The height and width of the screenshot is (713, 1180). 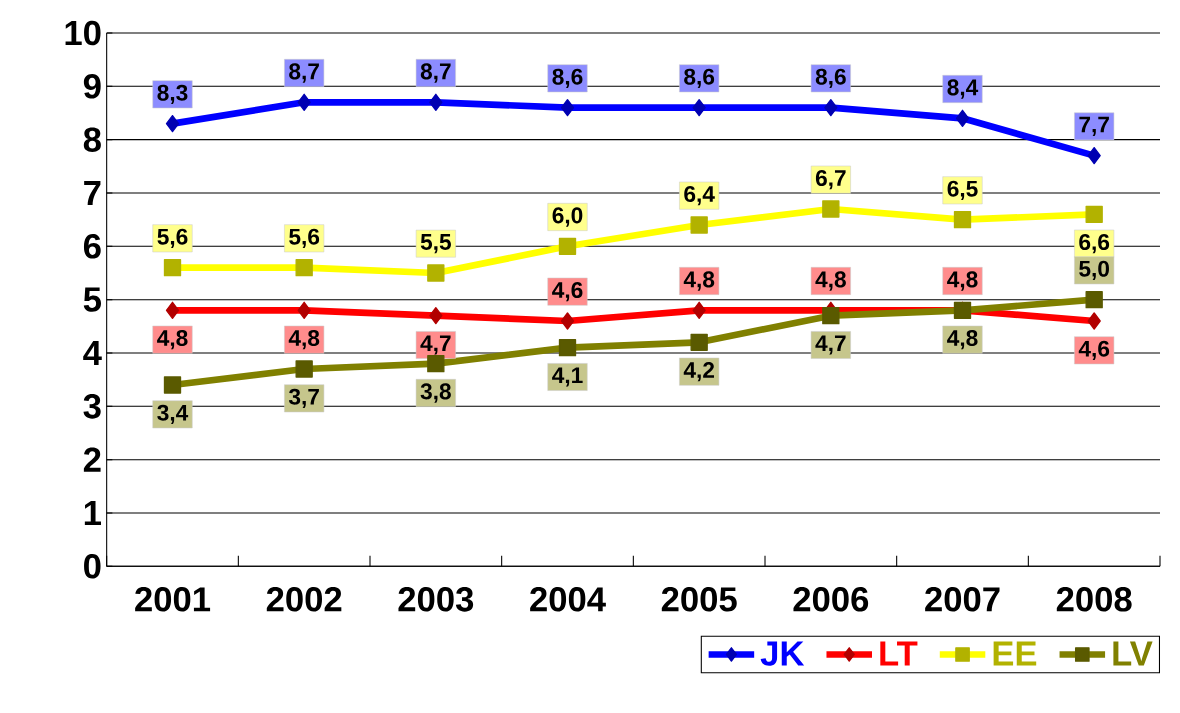 I want to click on data-label: 6,6, so click(x=1094, y=243).